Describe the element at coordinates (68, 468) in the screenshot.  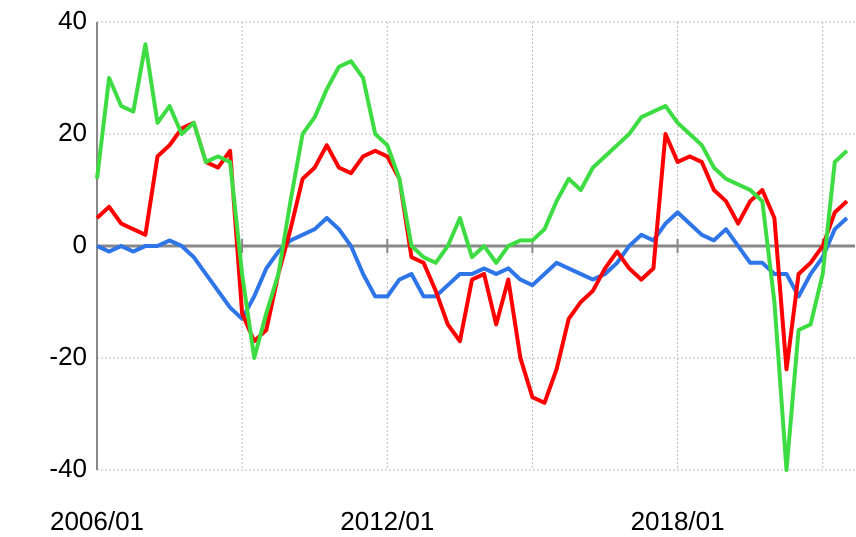
I see `y-tick-label: -40` at that location.